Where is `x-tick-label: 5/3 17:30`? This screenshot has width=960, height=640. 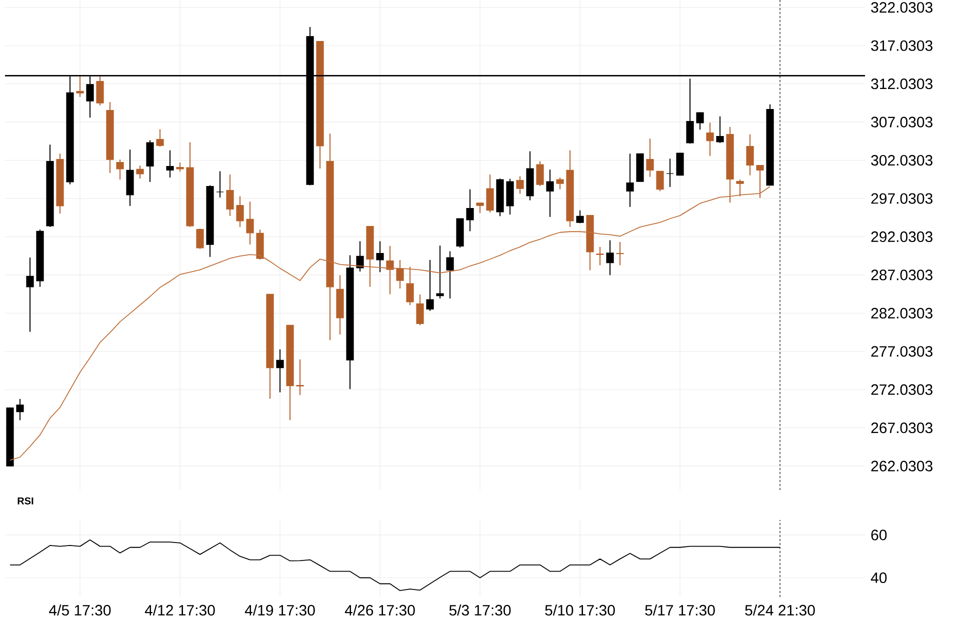 x-tick-label: 5/3 17:30 is located at coordinates (480, 610).